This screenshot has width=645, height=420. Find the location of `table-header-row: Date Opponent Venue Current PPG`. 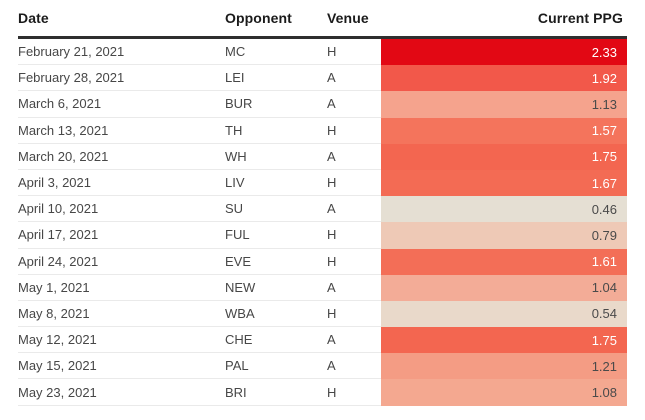

table-header-row: Date Opponent Venue Current PPG is located at coordinates (322, 19).